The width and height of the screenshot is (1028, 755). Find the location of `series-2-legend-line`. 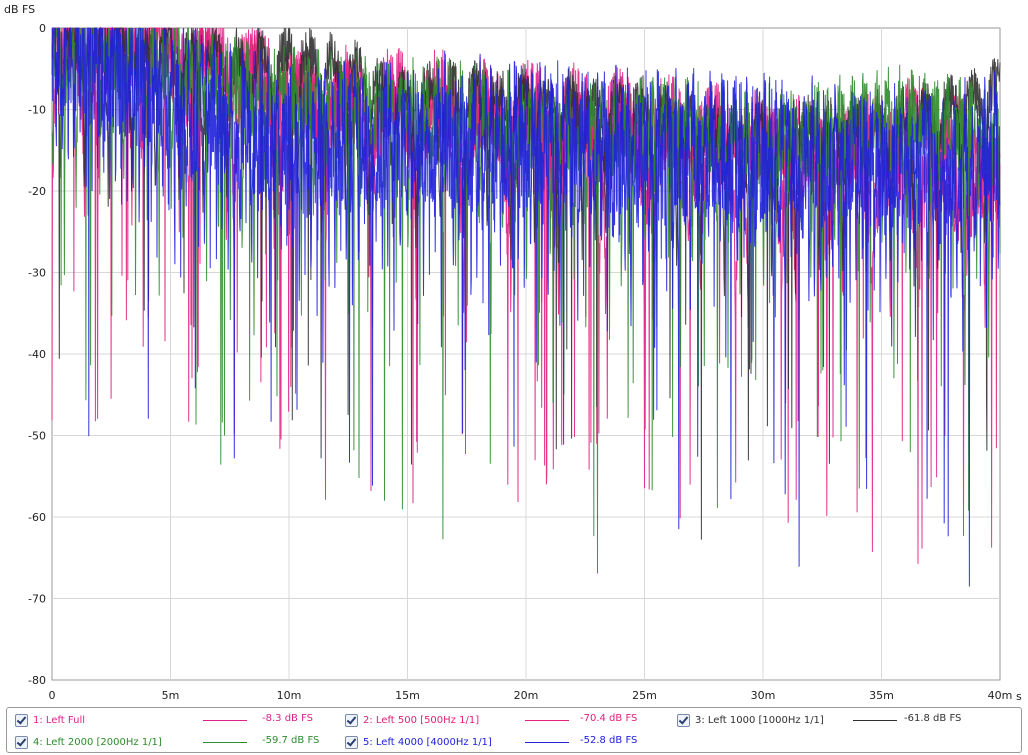

series-2-legend-line is located at coordinates (547, 720).